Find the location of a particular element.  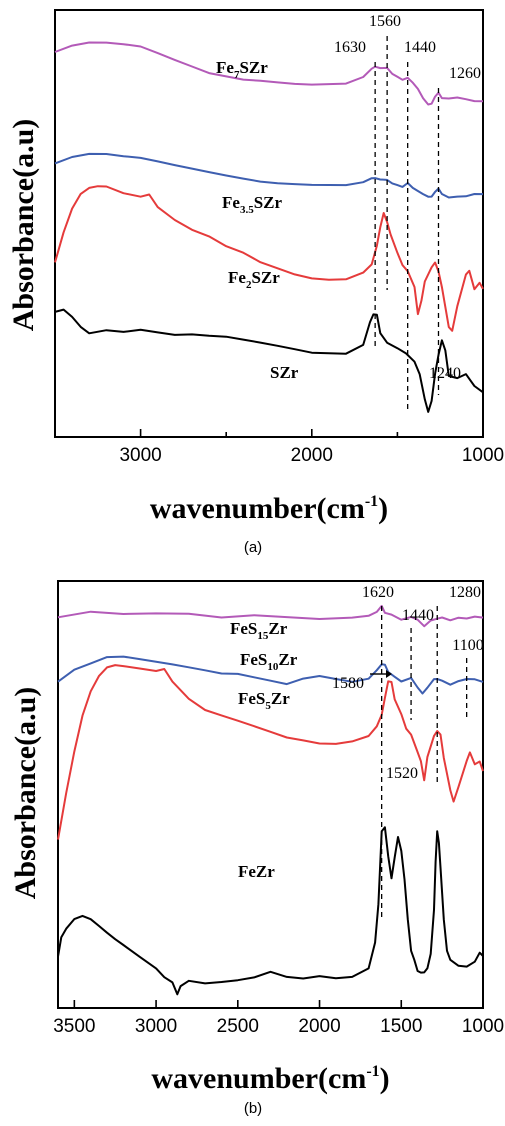

series-label-Fe2SZr: Fe2SZr is located at coordinates (254, 279).